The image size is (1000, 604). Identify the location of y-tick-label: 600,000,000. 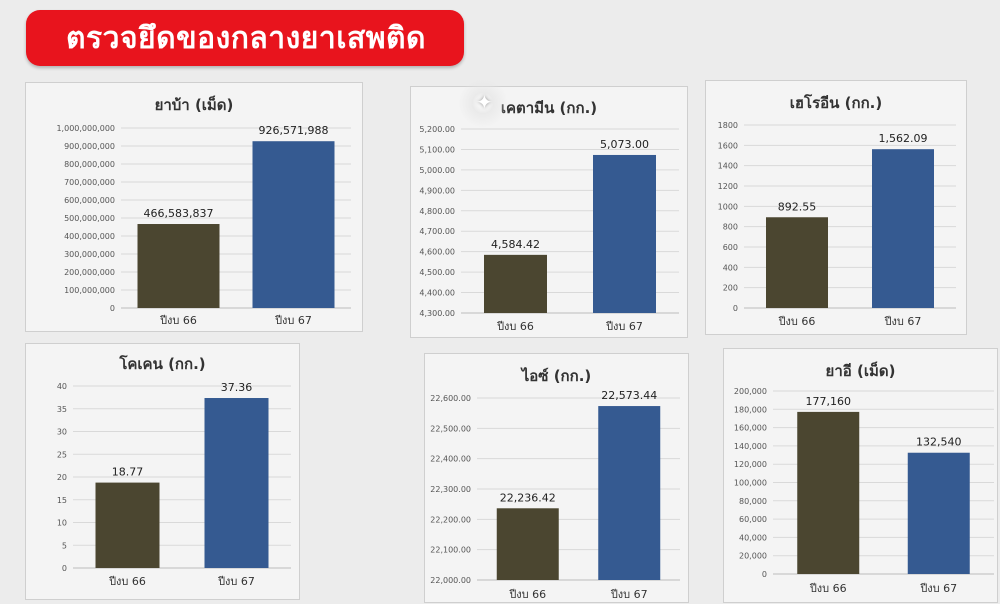
(89, 200).